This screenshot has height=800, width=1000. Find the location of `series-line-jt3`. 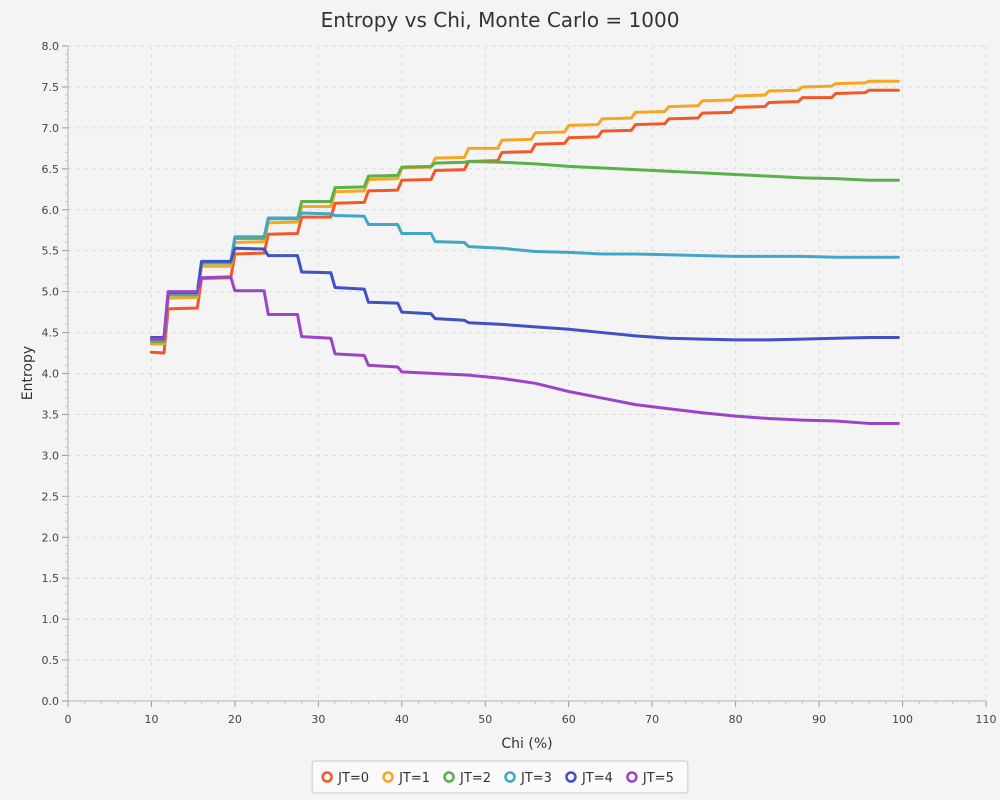

series-line-jt3 is located at coordinates (524, 276).